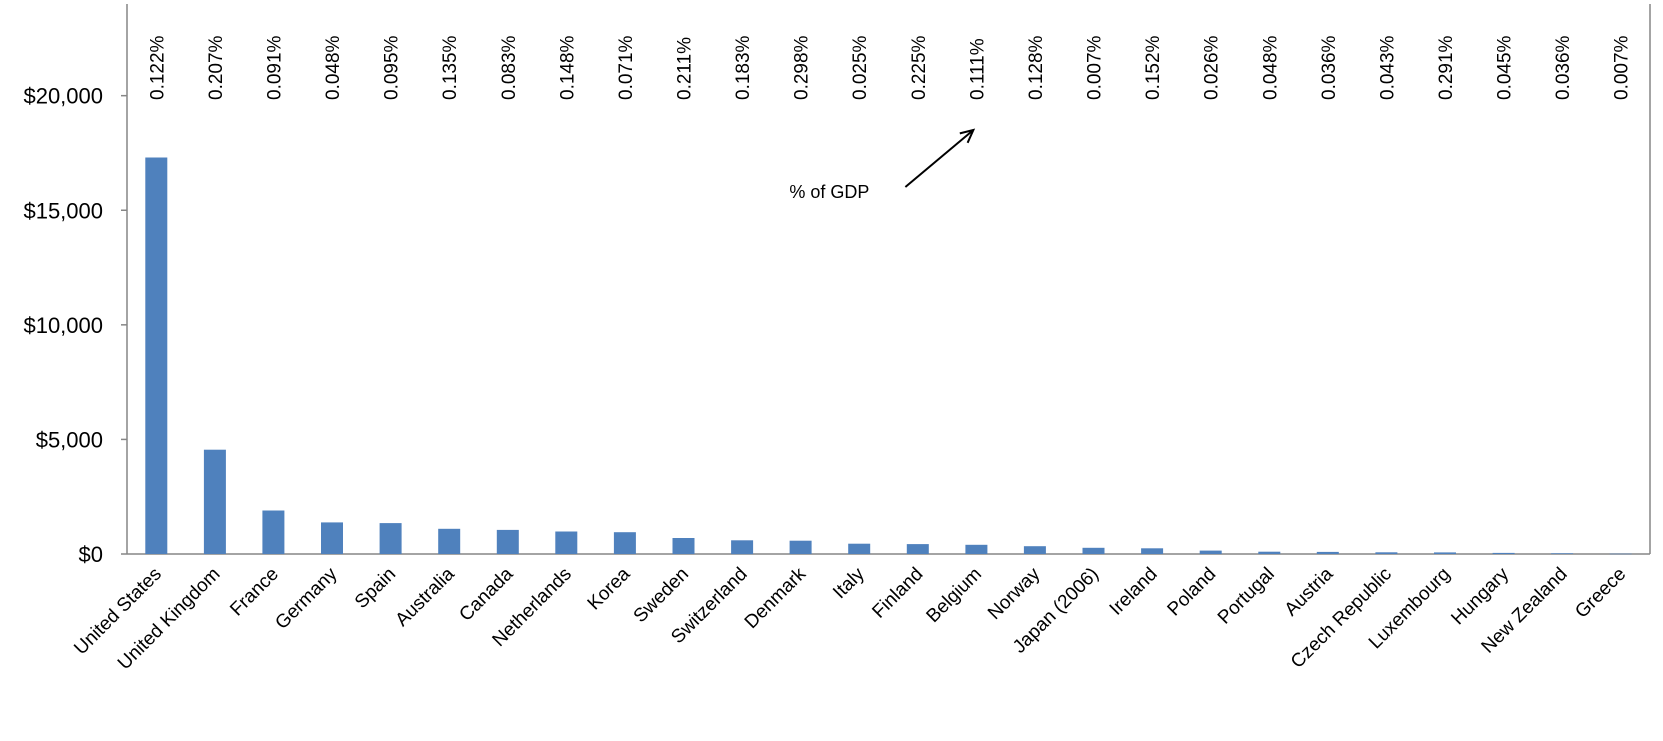 The height and width of the screenshot is (741, 1663). Describe the element at coordinates (977, 69) in the screenshot. I see `percent-label: 0.111%` at that location.